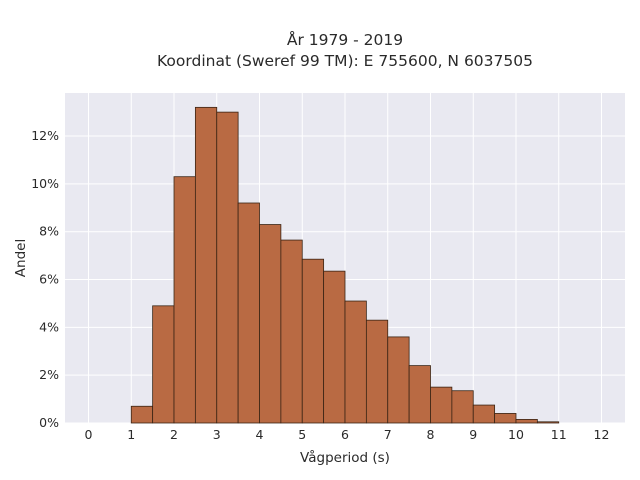 The height and width of the screenshot is (480, 640). What do you see at coordinates (388, 434) in the screenshot?
I see `x-tick-label-7: 7` at bounding box center [388, 434].